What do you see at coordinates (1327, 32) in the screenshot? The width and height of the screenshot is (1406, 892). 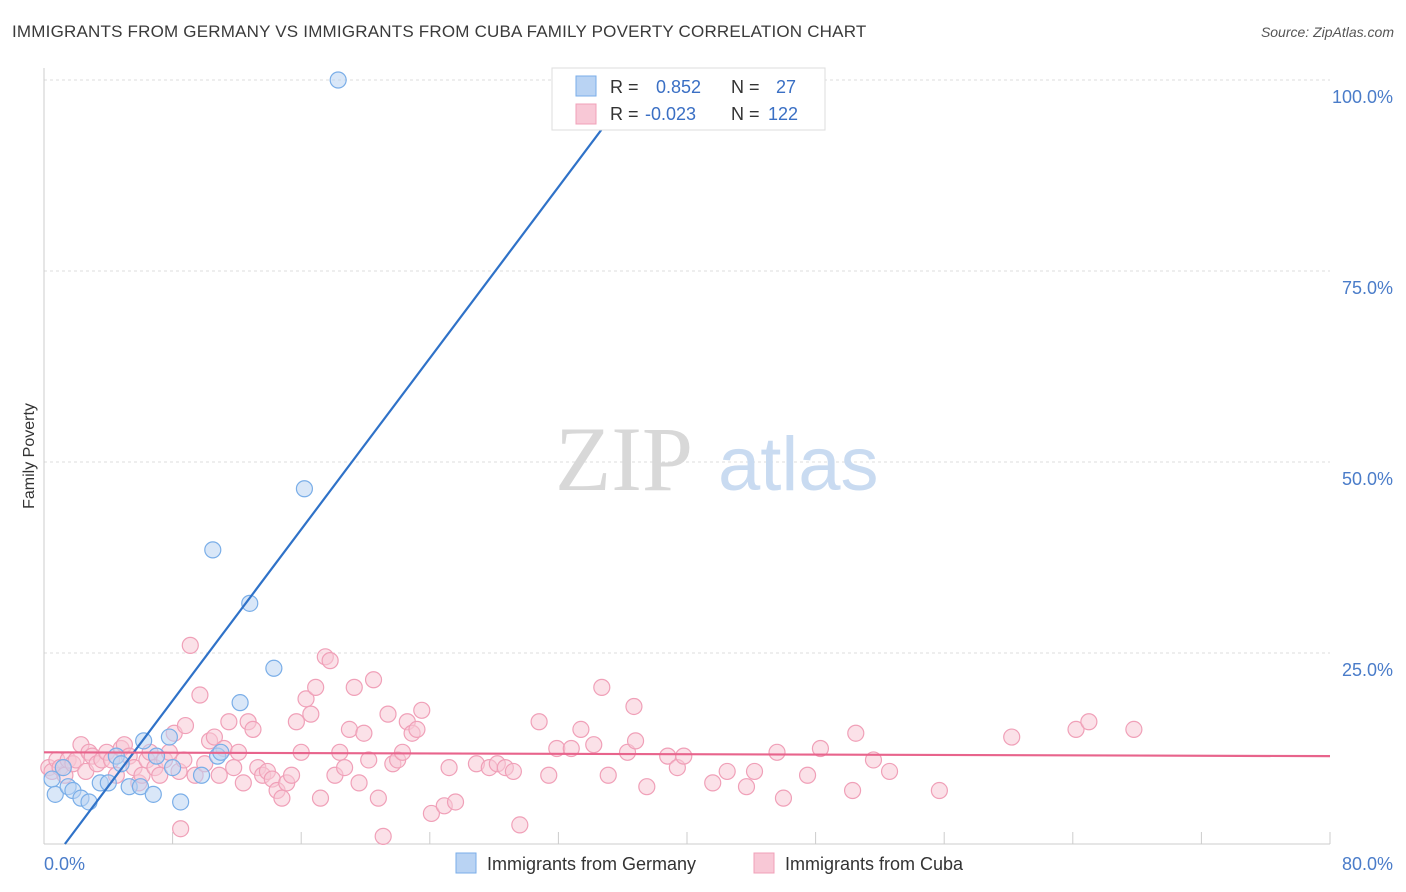 I see `source-label: Source: ZipAtlas.com` at bounding box center [1327, 32].